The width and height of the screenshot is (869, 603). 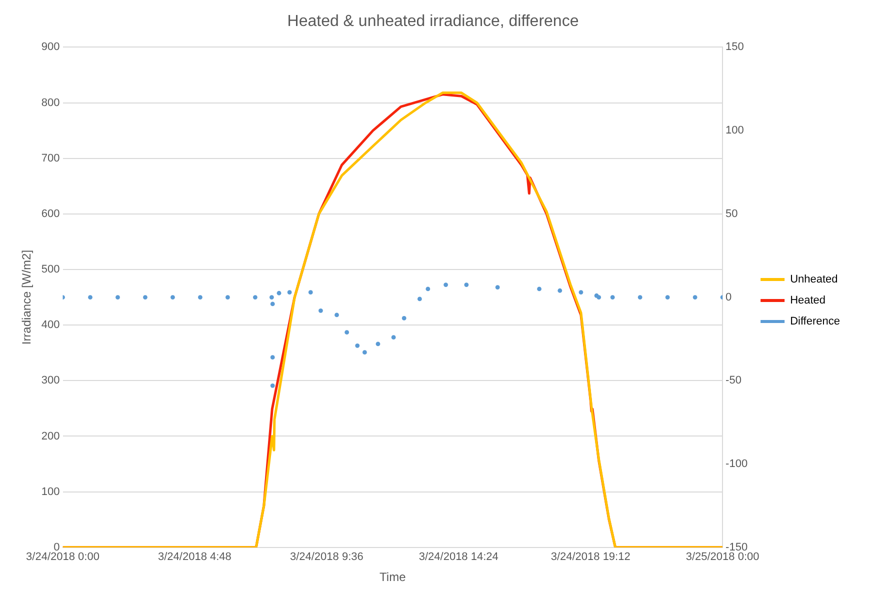 I want to click on y-tick-label: 200, so click(x=50, y=436).